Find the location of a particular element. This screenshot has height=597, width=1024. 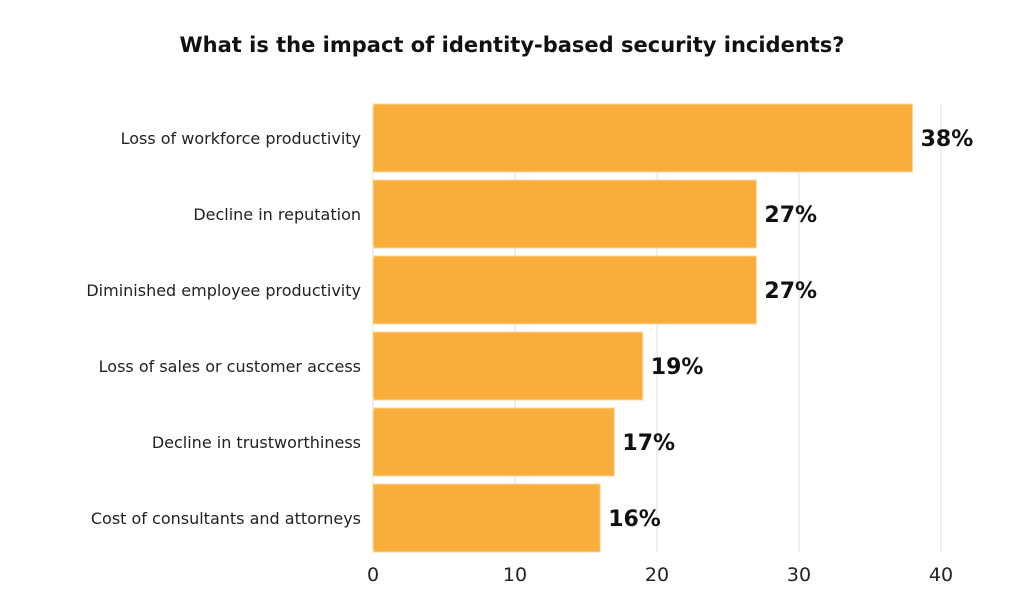

x-tick-label: 10 is located at coordinates (515, 575).